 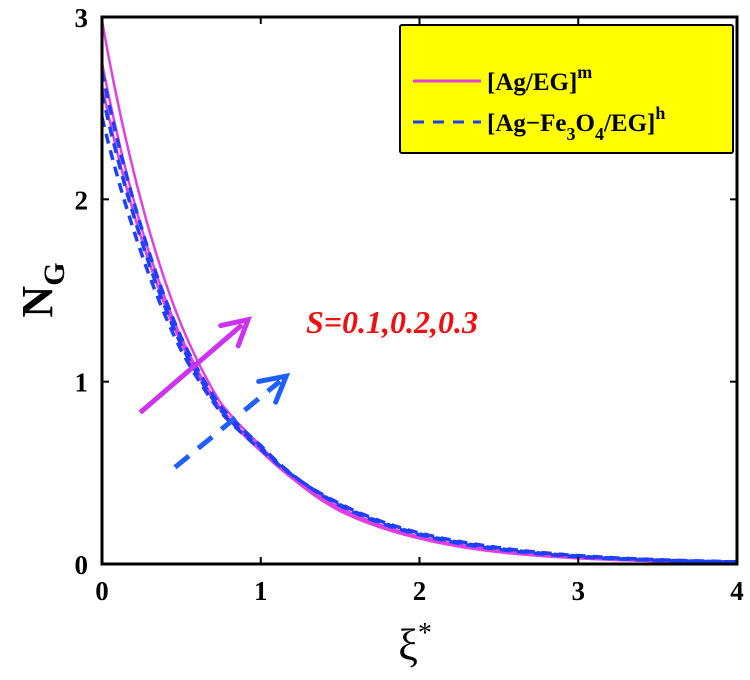 I want to click on x-tick-label: 0, so click(x=102, y=591).